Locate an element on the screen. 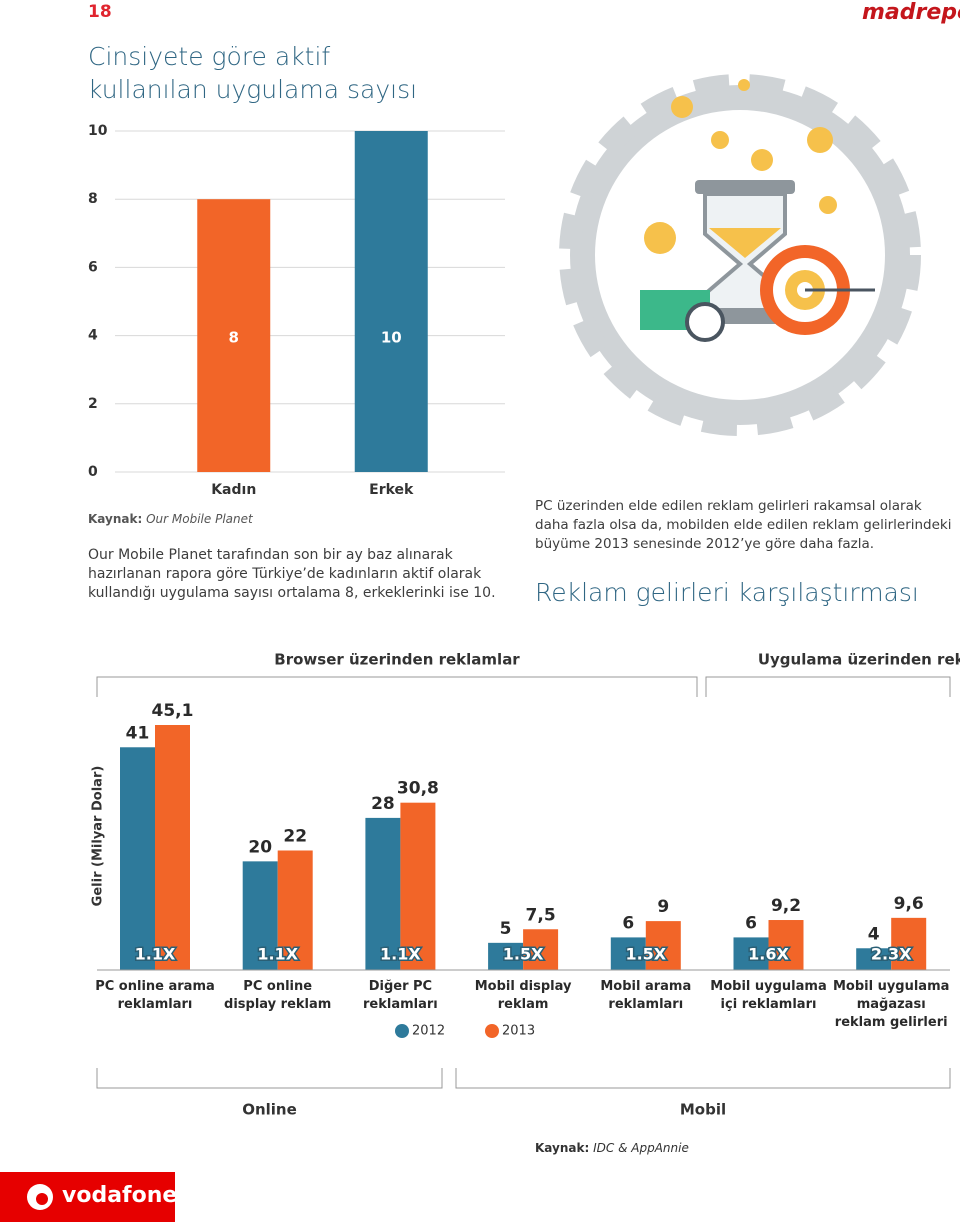  growth-label: 1.6X is located at coordinates (768, 954).